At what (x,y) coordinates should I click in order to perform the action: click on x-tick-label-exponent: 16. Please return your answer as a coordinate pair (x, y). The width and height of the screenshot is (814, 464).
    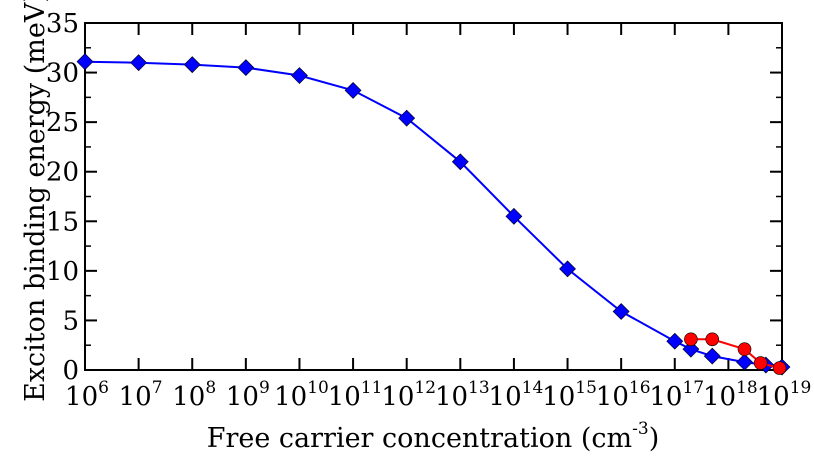
    Looking at the image, I should click on (640, 388).